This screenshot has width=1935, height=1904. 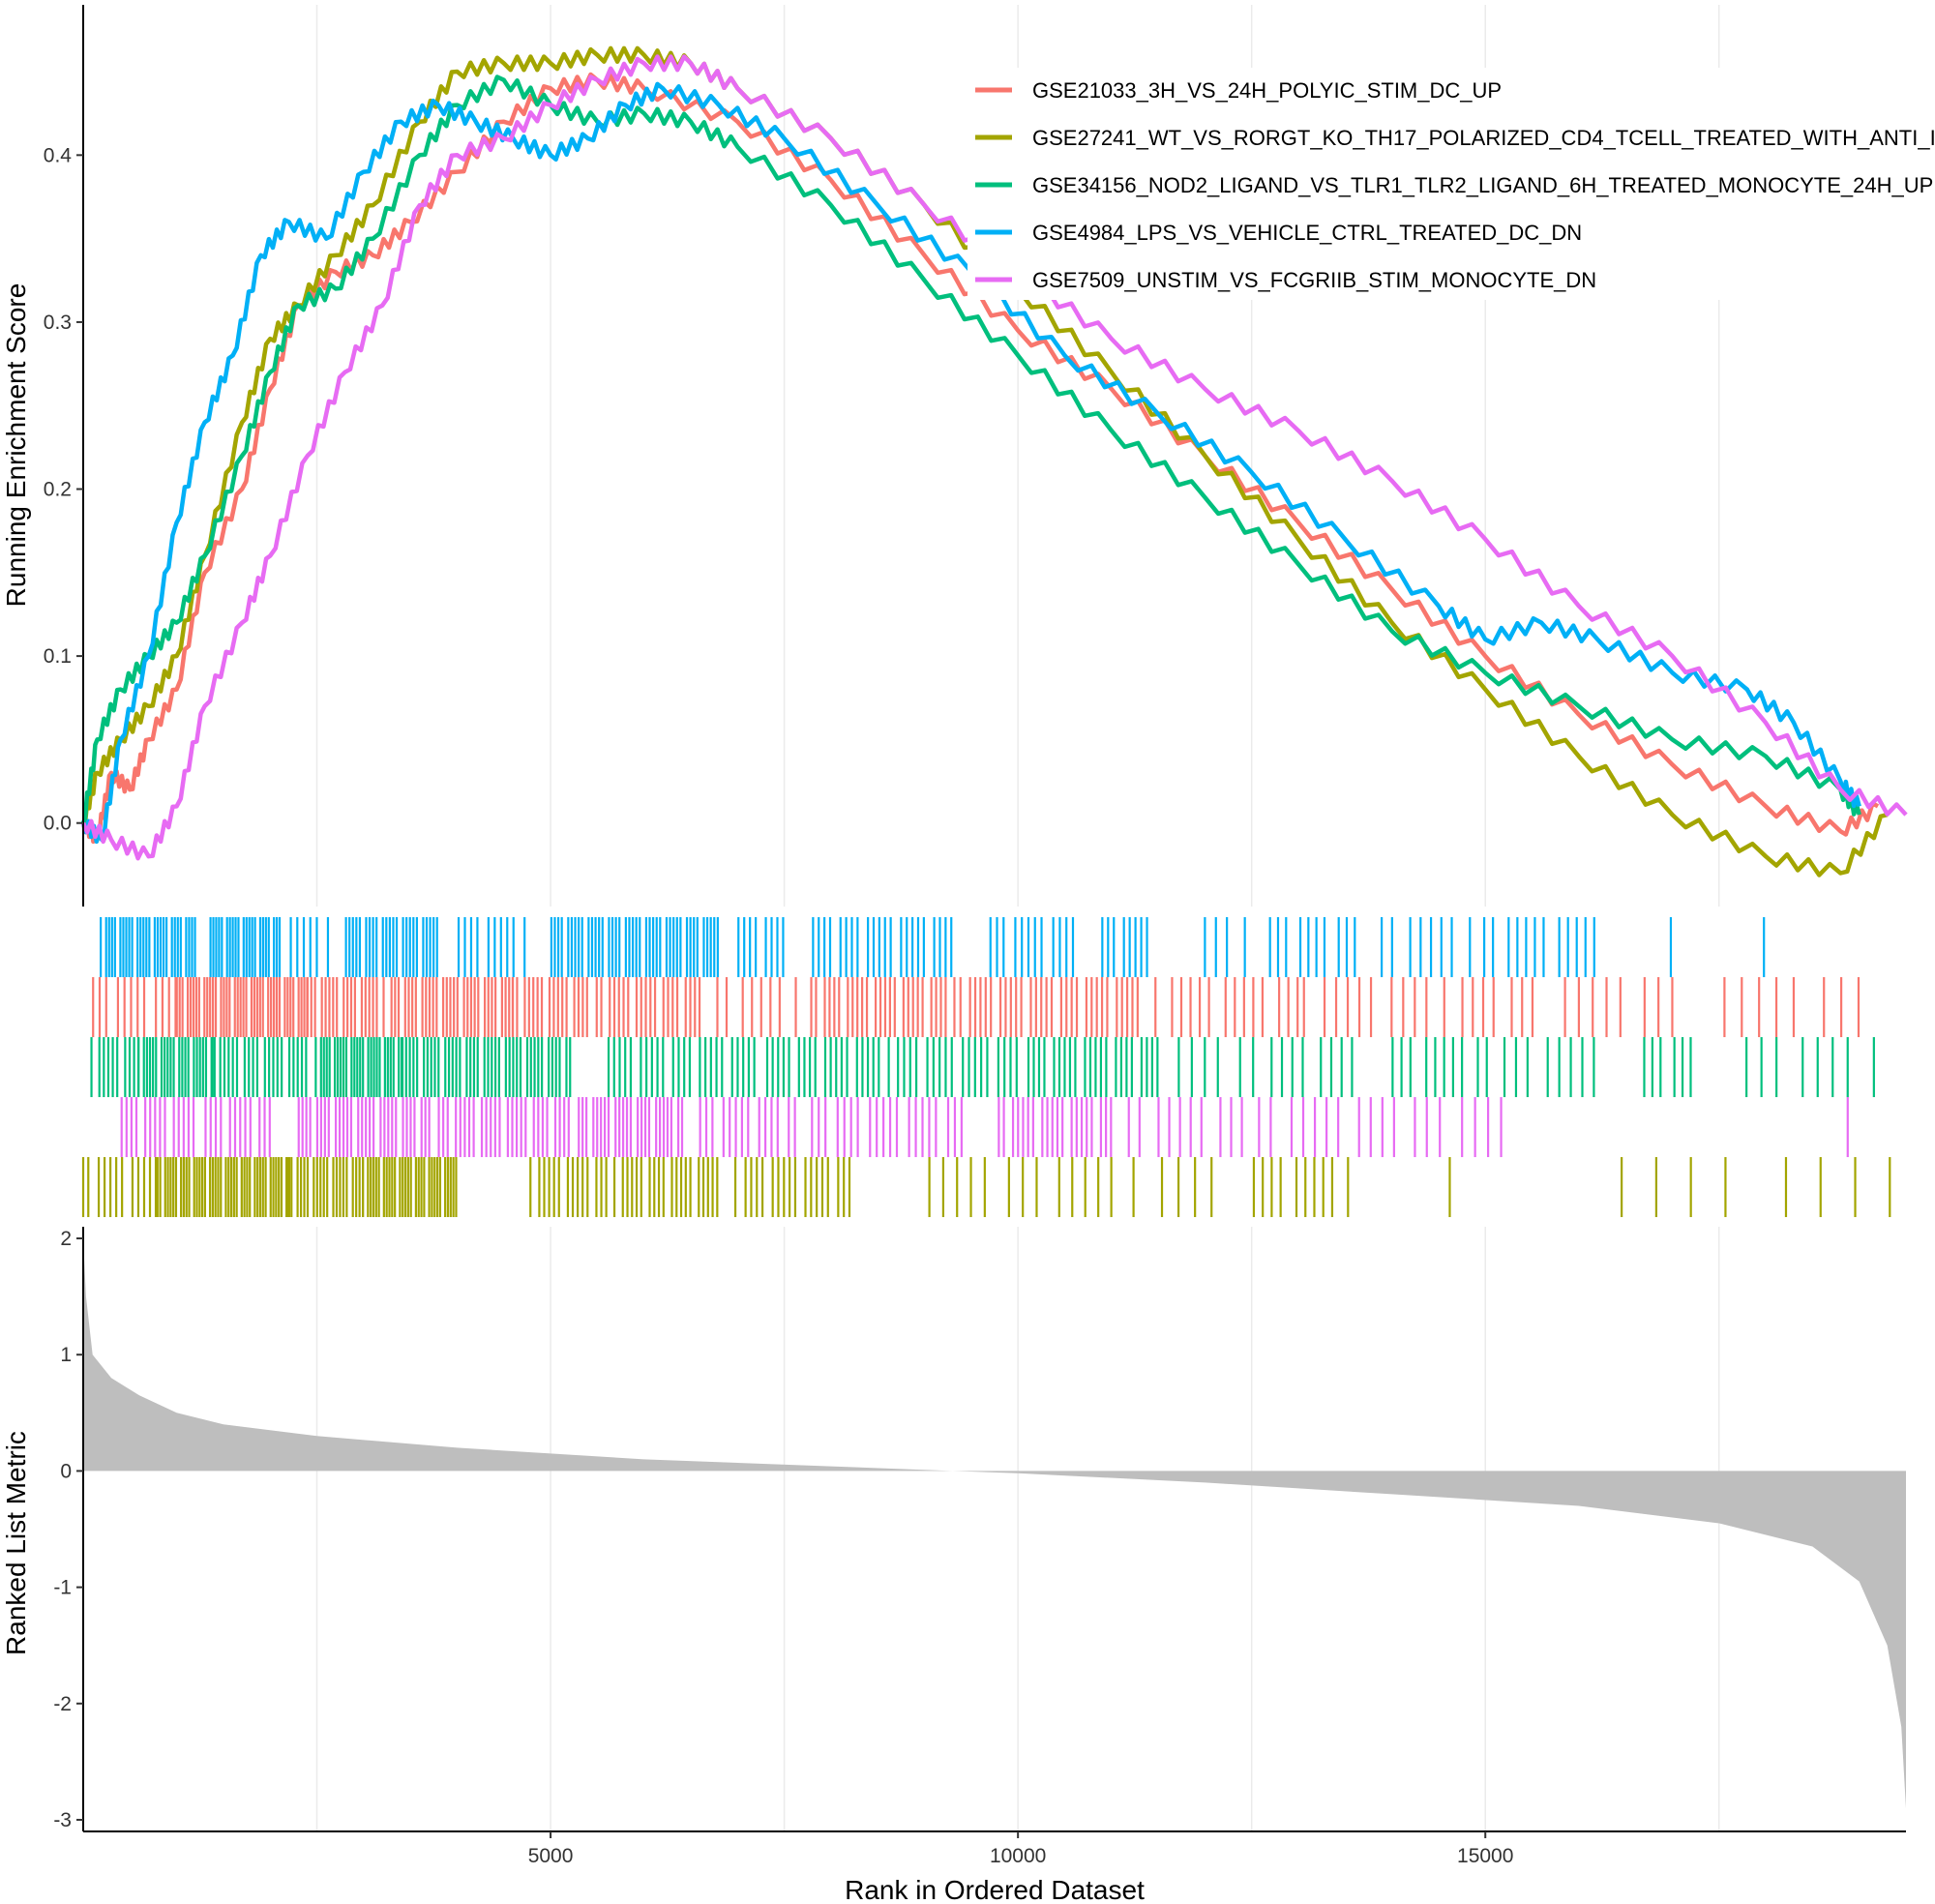 What do you see at coordinates (58, 155) in the screenshot?
I see `enrichment-y-tick-label-4: 0.4` at bounding box center [58, 155].